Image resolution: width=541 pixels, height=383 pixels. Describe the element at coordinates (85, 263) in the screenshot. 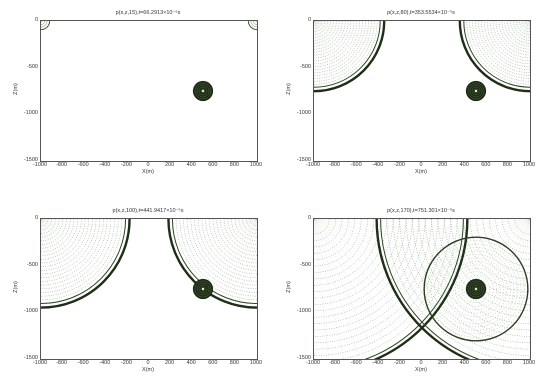

I see `source-wavefront` at that location.